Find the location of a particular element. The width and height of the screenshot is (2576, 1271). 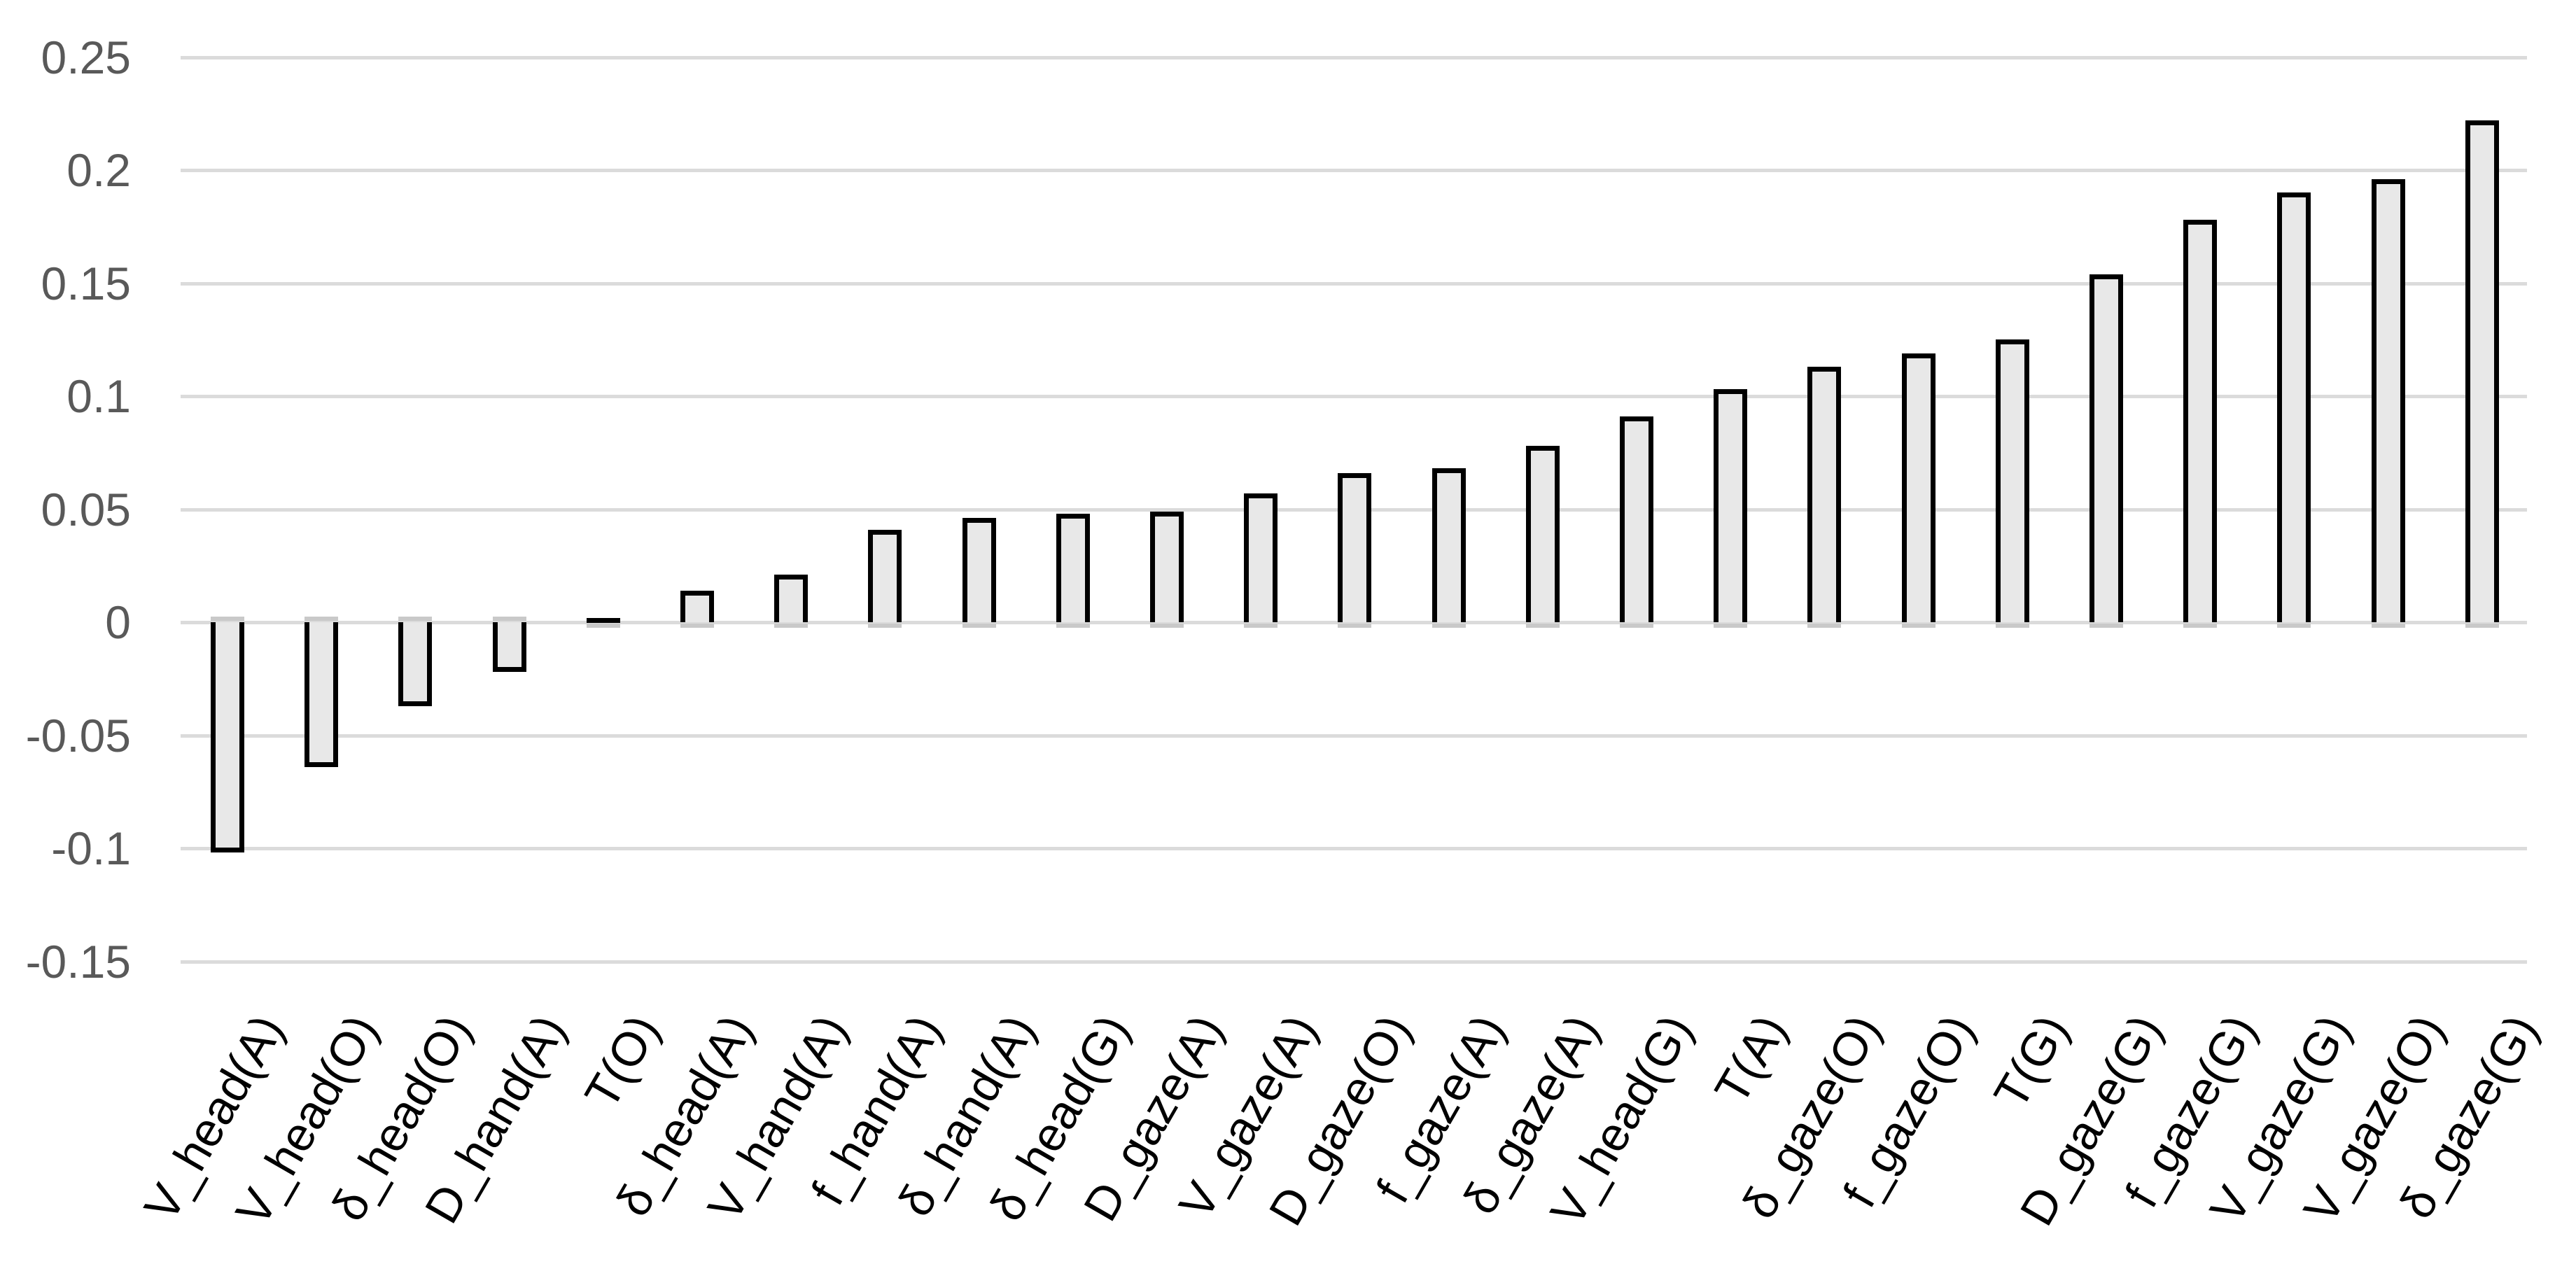

x-axis-category-label: T(G) is located at coordinates (2031, 1062).